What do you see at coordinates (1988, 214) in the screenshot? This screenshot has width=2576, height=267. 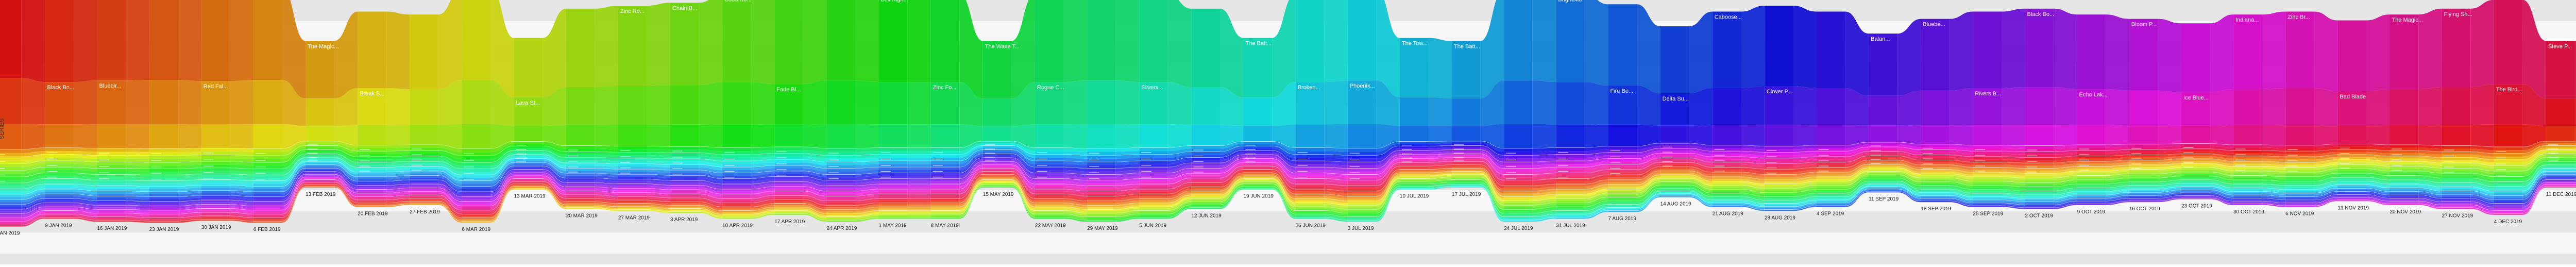 I see `x-tick-label: 25 SEP 2019` at bounding box center [1988, 214].